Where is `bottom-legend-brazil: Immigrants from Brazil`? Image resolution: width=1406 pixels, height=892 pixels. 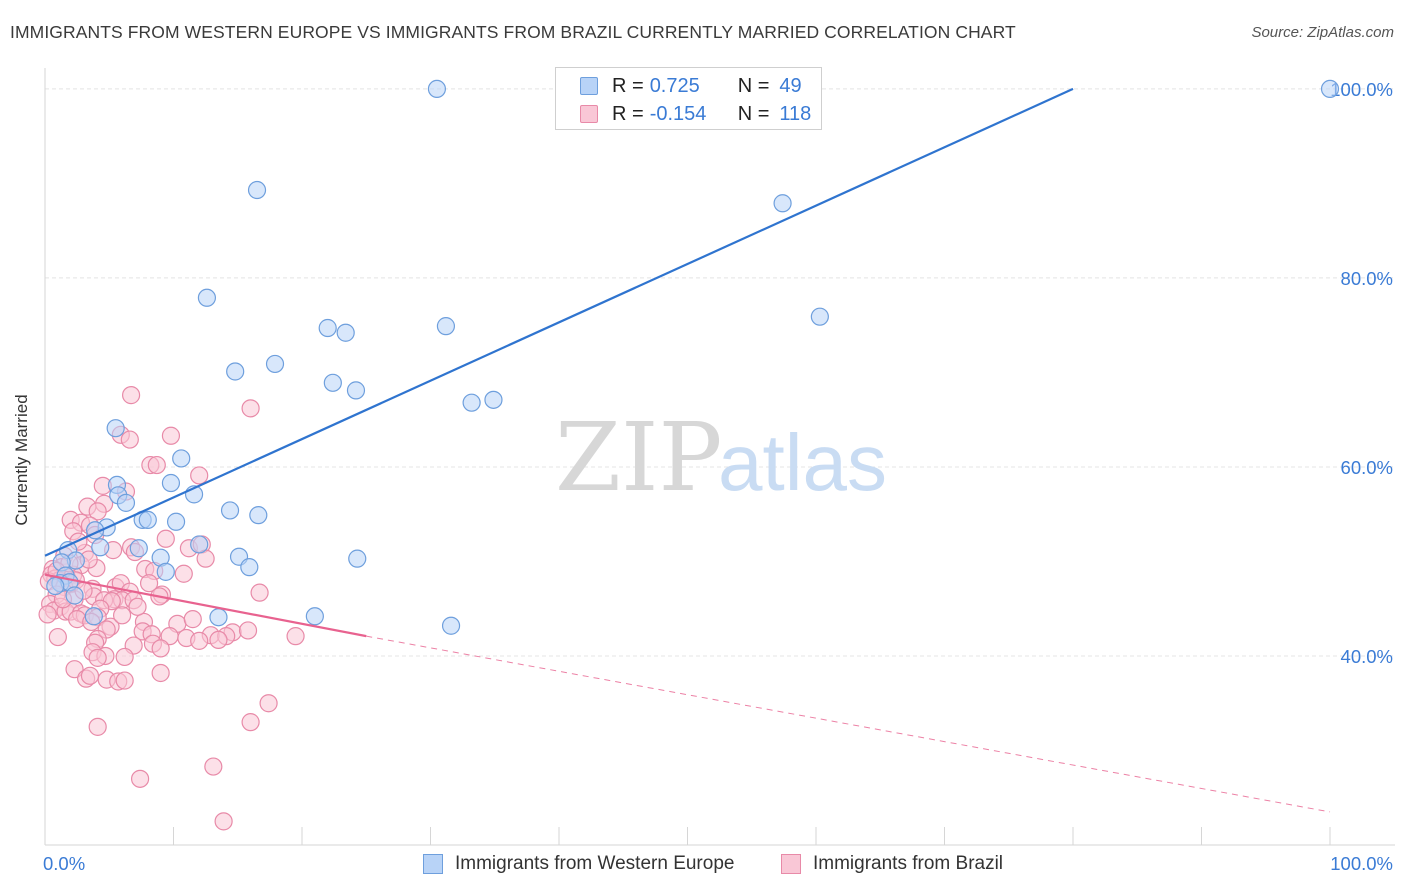
bottom-legend-brazil: Immigrants from Brazil is located at coordinates (892, 864).